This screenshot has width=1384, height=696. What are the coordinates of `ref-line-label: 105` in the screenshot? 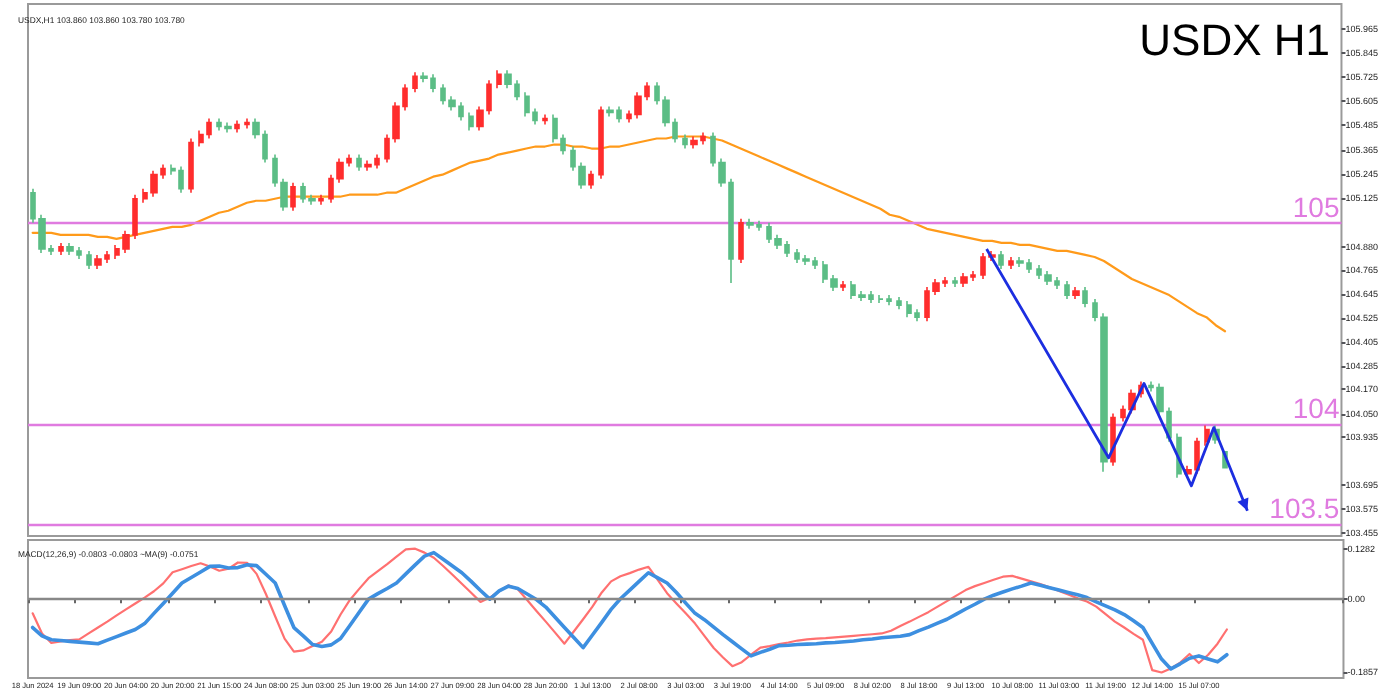 It's located at (1316, 206).